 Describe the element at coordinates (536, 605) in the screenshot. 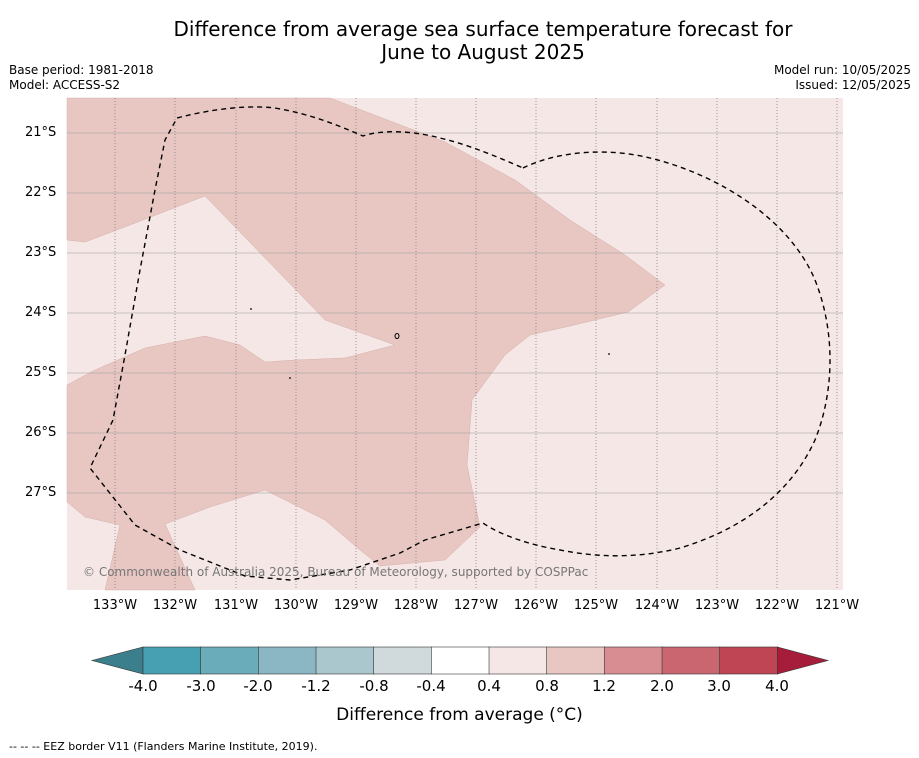

I see `lon-label: 126°W` at that location.